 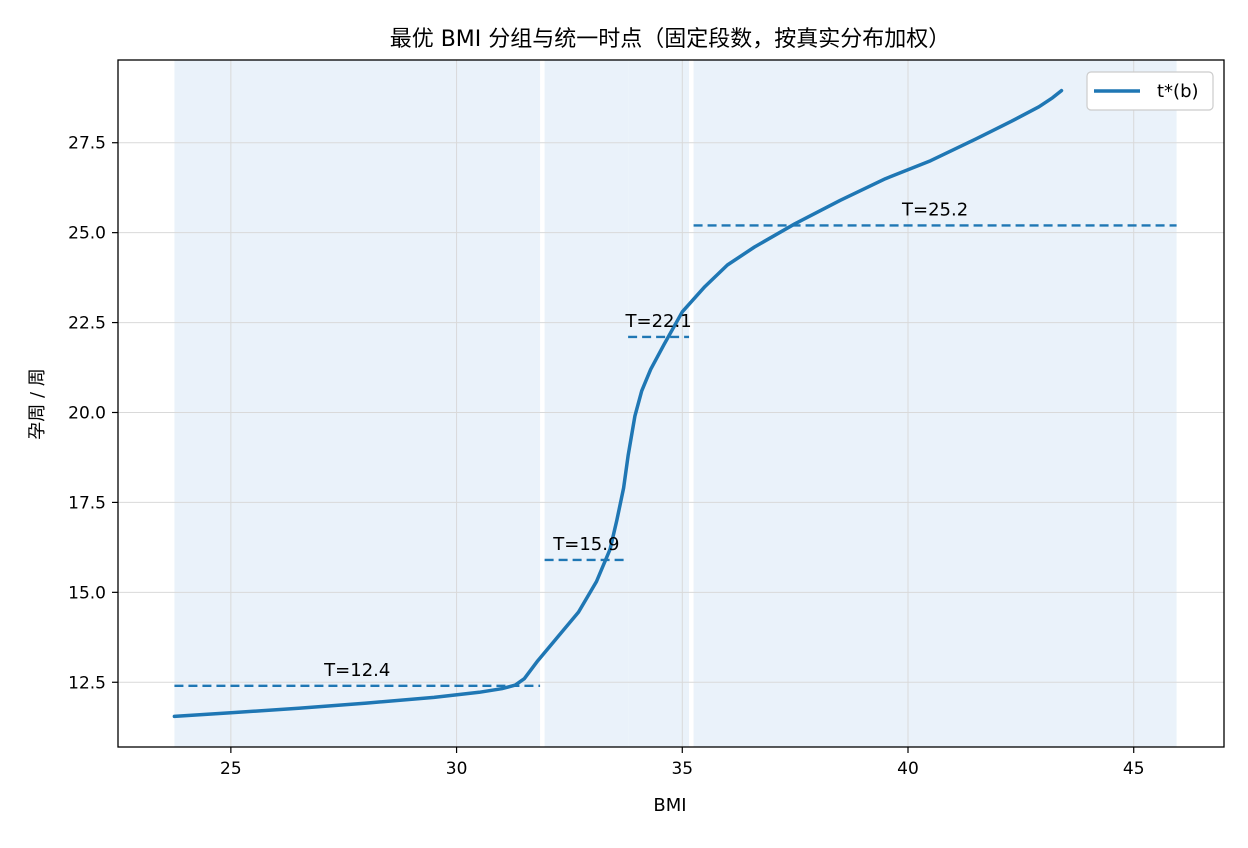 What do you see at coordinates (670, 39) in the screenshot?
I see `chart-title: 最优 BMI 分组与统一时点（固定段数，按真实分布加权）` at bounding box center [670, 39].